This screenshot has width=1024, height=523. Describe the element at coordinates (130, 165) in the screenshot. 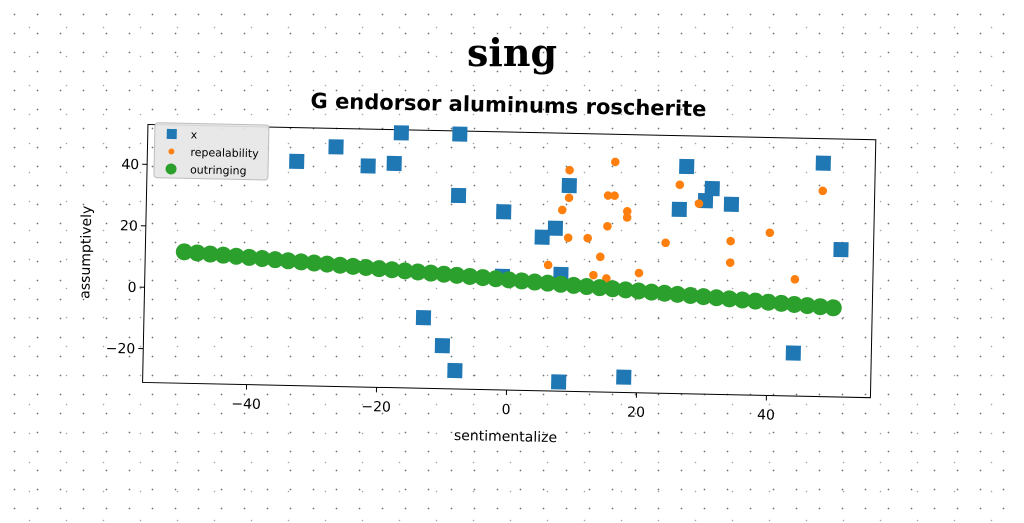

I see `y-tick-label: 40` at that location.